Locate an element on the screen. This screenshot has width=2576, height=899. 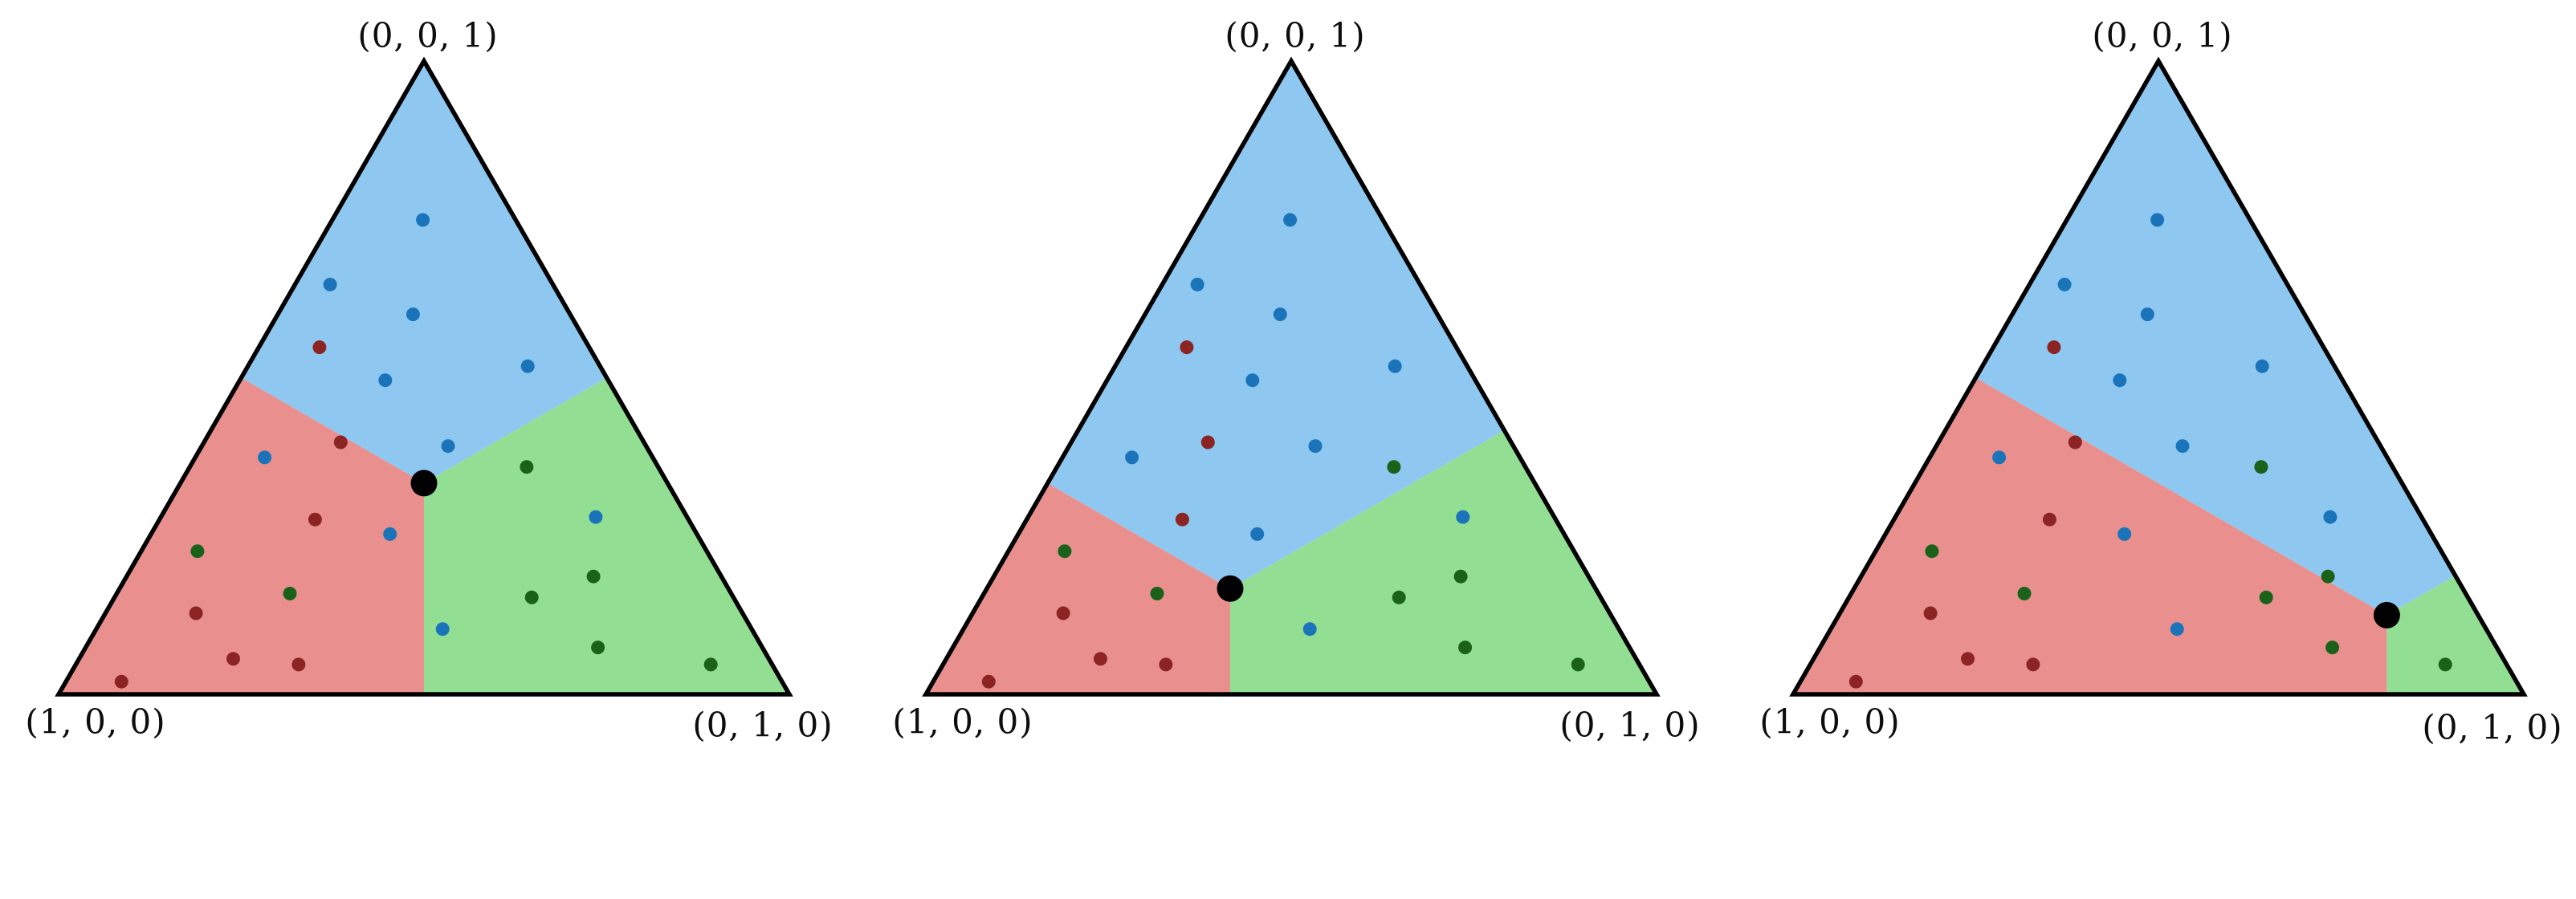
vertex-label-bottom-right-panel-2: (0, 1, 0) is located at coordinates (1630, 725).